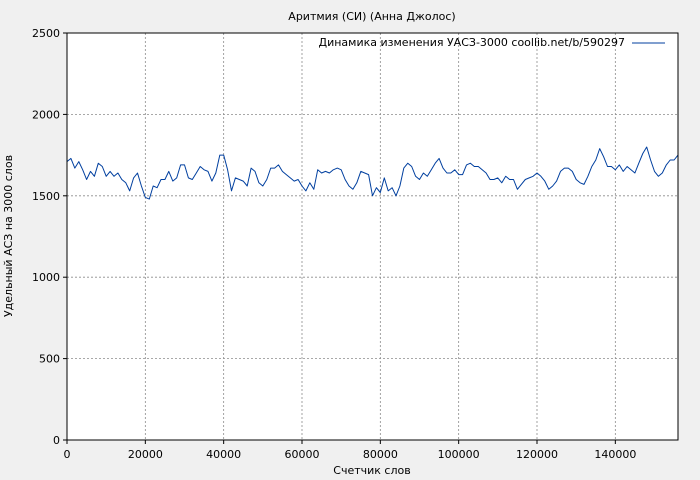  Describe the element at coordinates (46, 33) in the screenshot. I see `y-tick-label: 2500` at that location.